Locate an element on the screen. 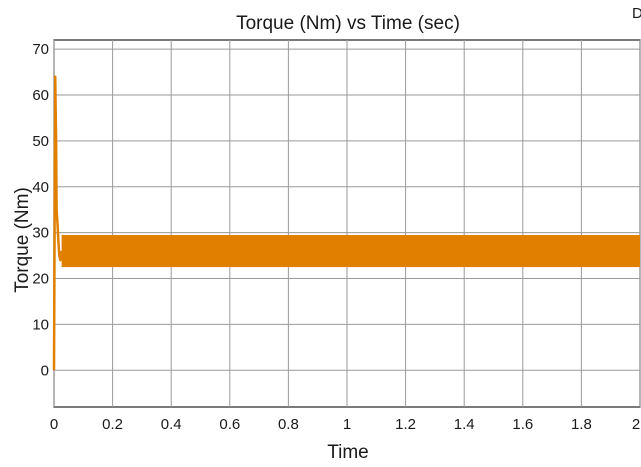  y-tick-label: 30 is located at coordinates (40, 233).